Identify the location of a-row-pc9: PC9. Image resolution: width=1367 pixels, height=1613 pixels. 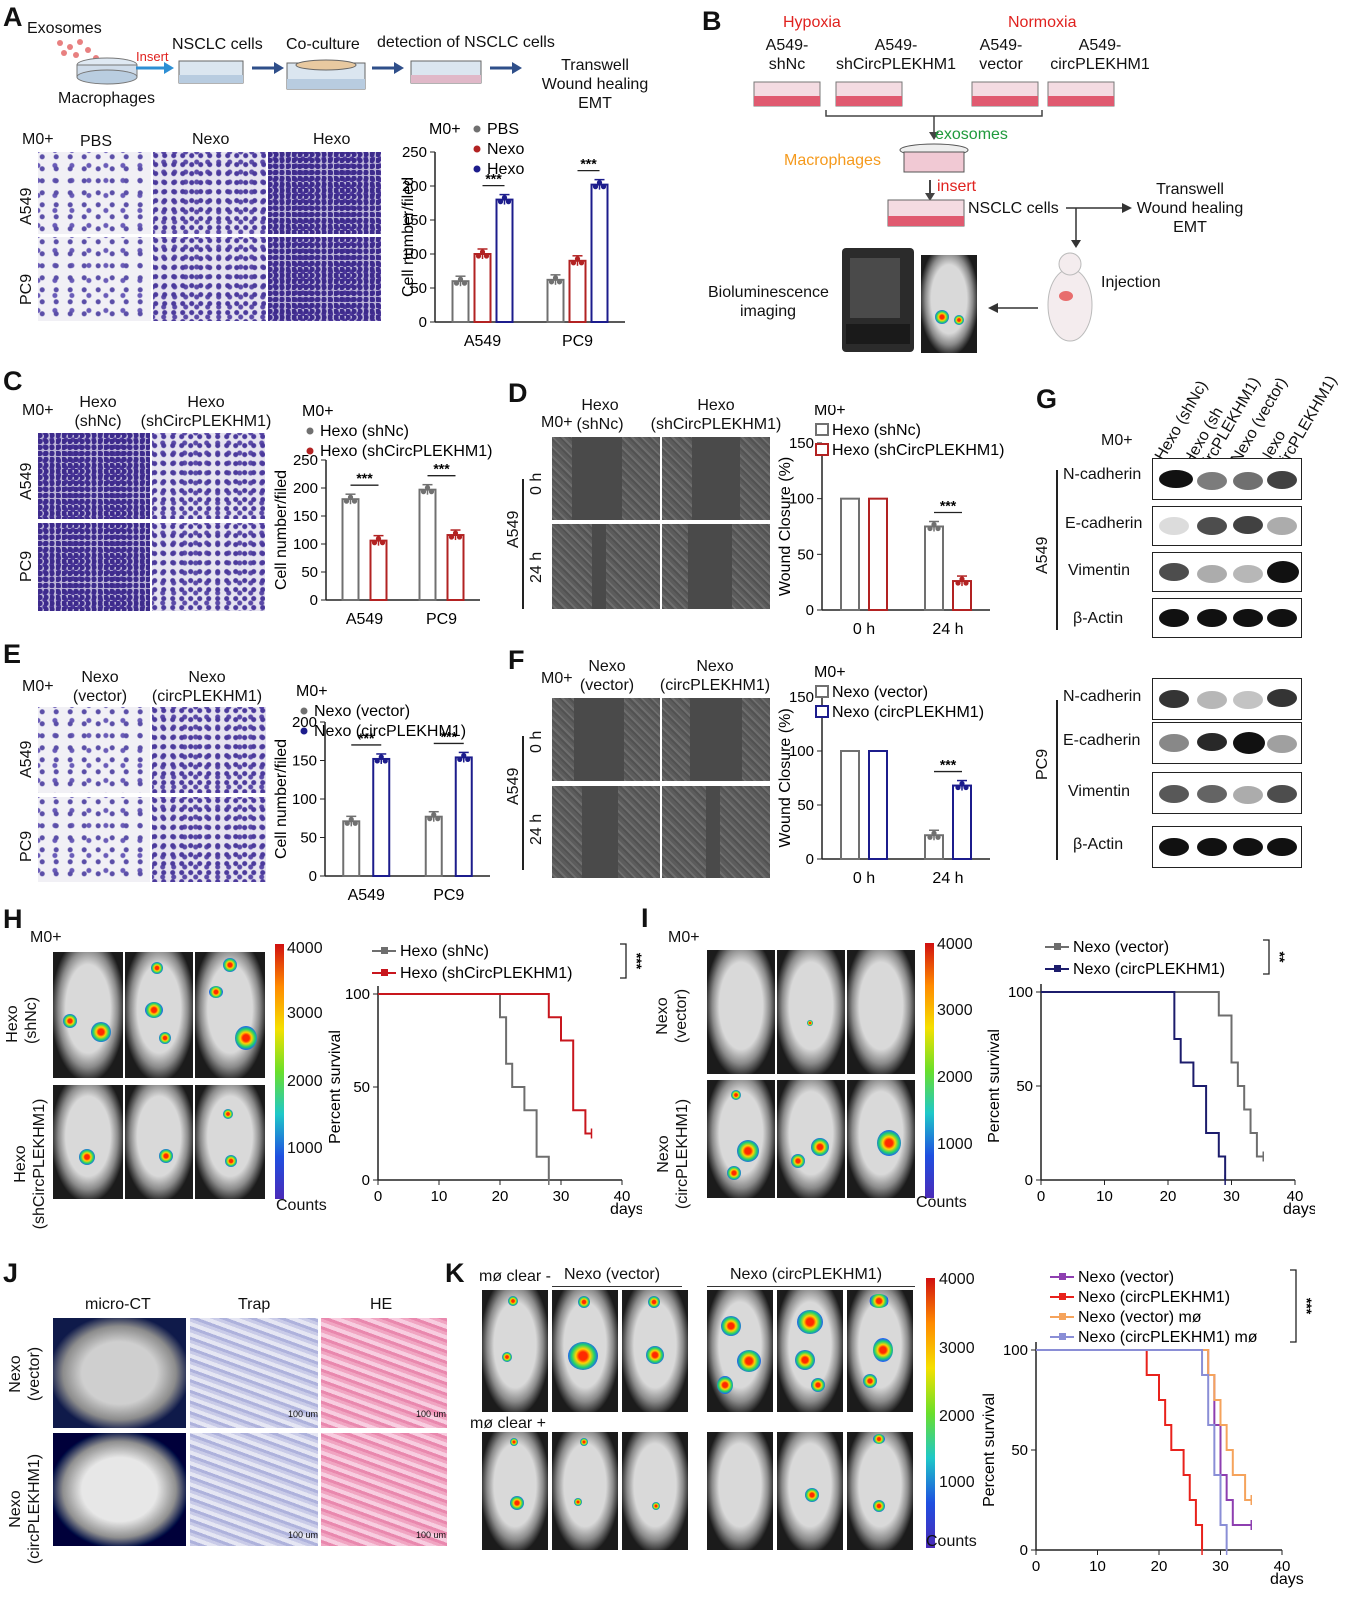
(26, 289).